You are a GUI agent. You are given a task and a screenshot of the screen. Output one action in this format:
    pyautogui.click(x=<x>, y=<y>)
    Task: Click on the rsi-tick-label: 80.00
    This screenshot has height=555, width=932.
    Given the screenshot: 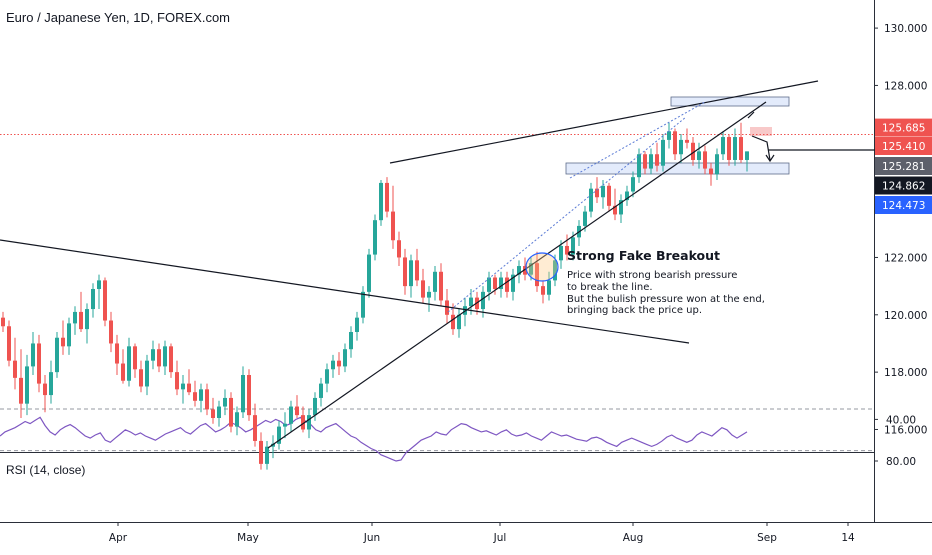 What is the action you would take?
    pyautogui.click(x=901, y=462)
    